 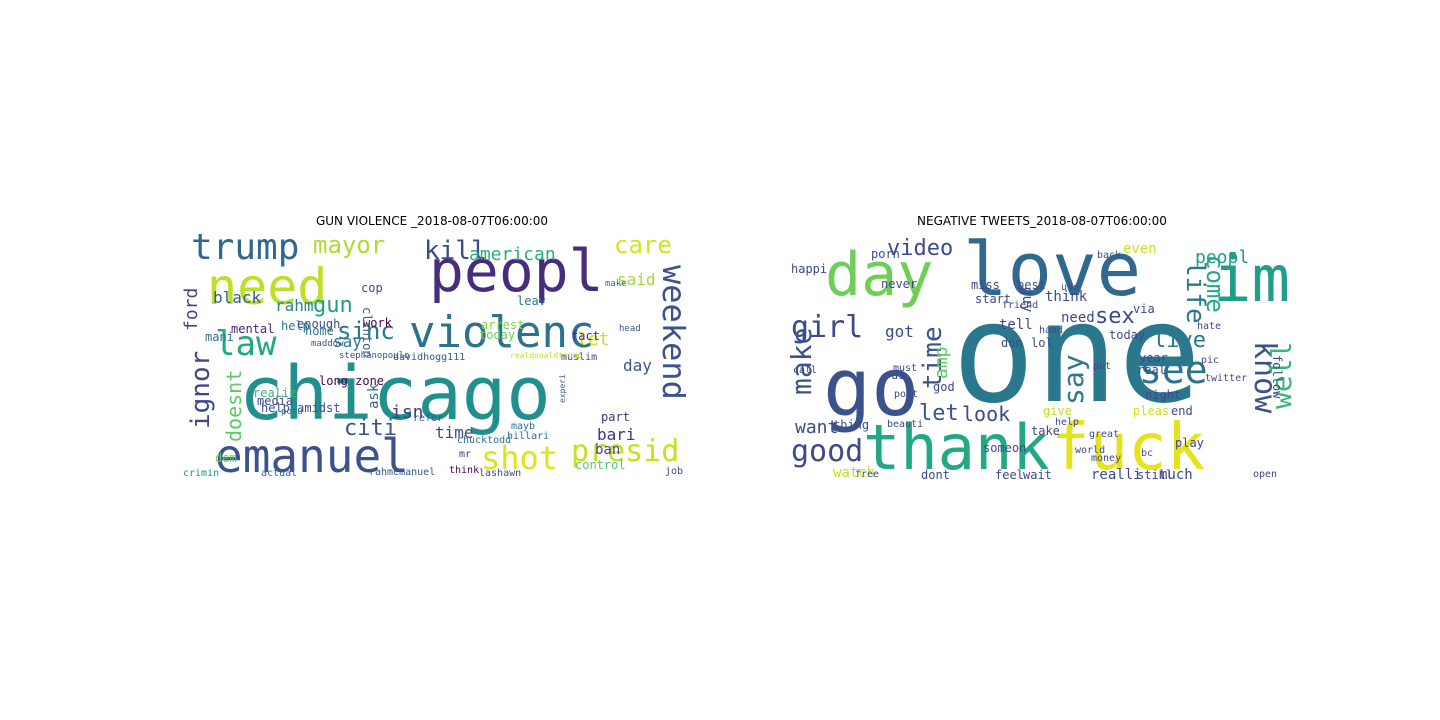 What do you see at coordinates (292, 412) in the screenshot?
I see `word: potu` at bounding box center [292, 412].